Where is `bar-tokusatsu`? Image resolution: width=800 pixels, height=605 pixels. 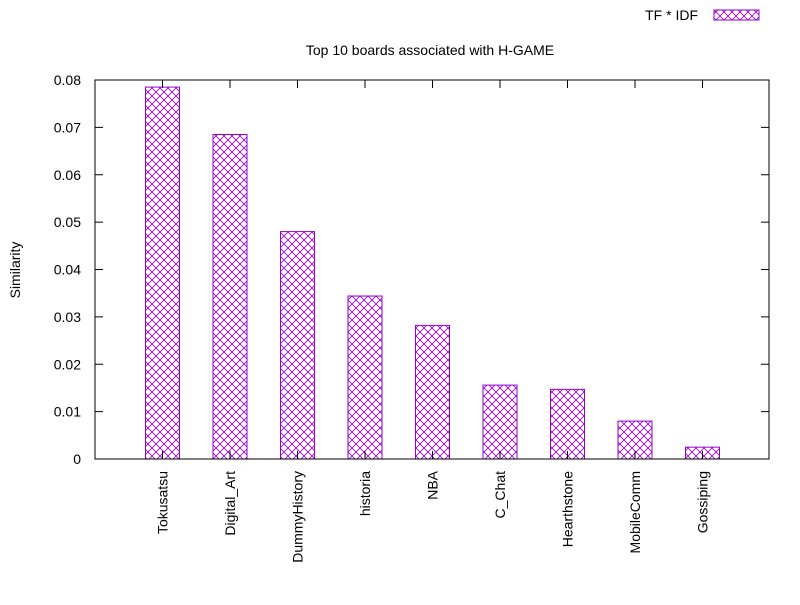
bar-tokusatsu is located at coordinates (162, 273).